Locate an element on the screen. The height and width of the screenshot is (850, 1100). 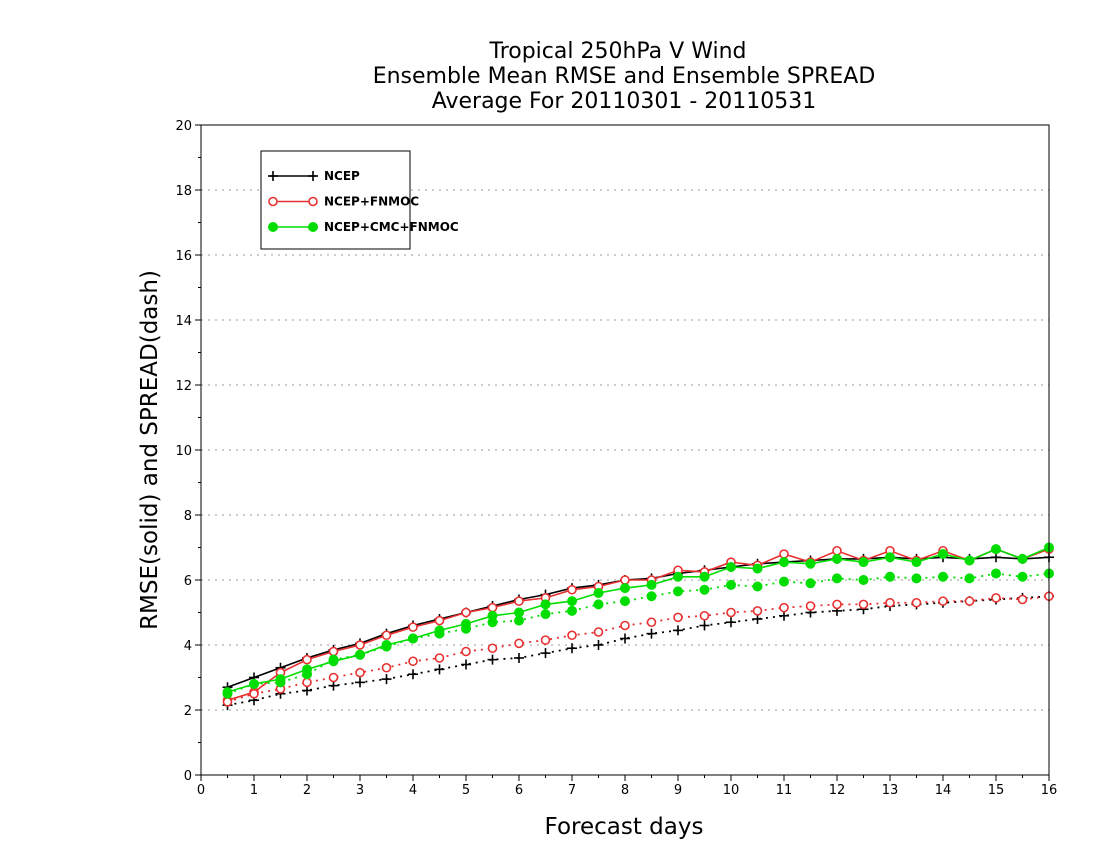
chart-title-line-3: Average For 20110301 - 20110531 is located at coordinates (624, 101).